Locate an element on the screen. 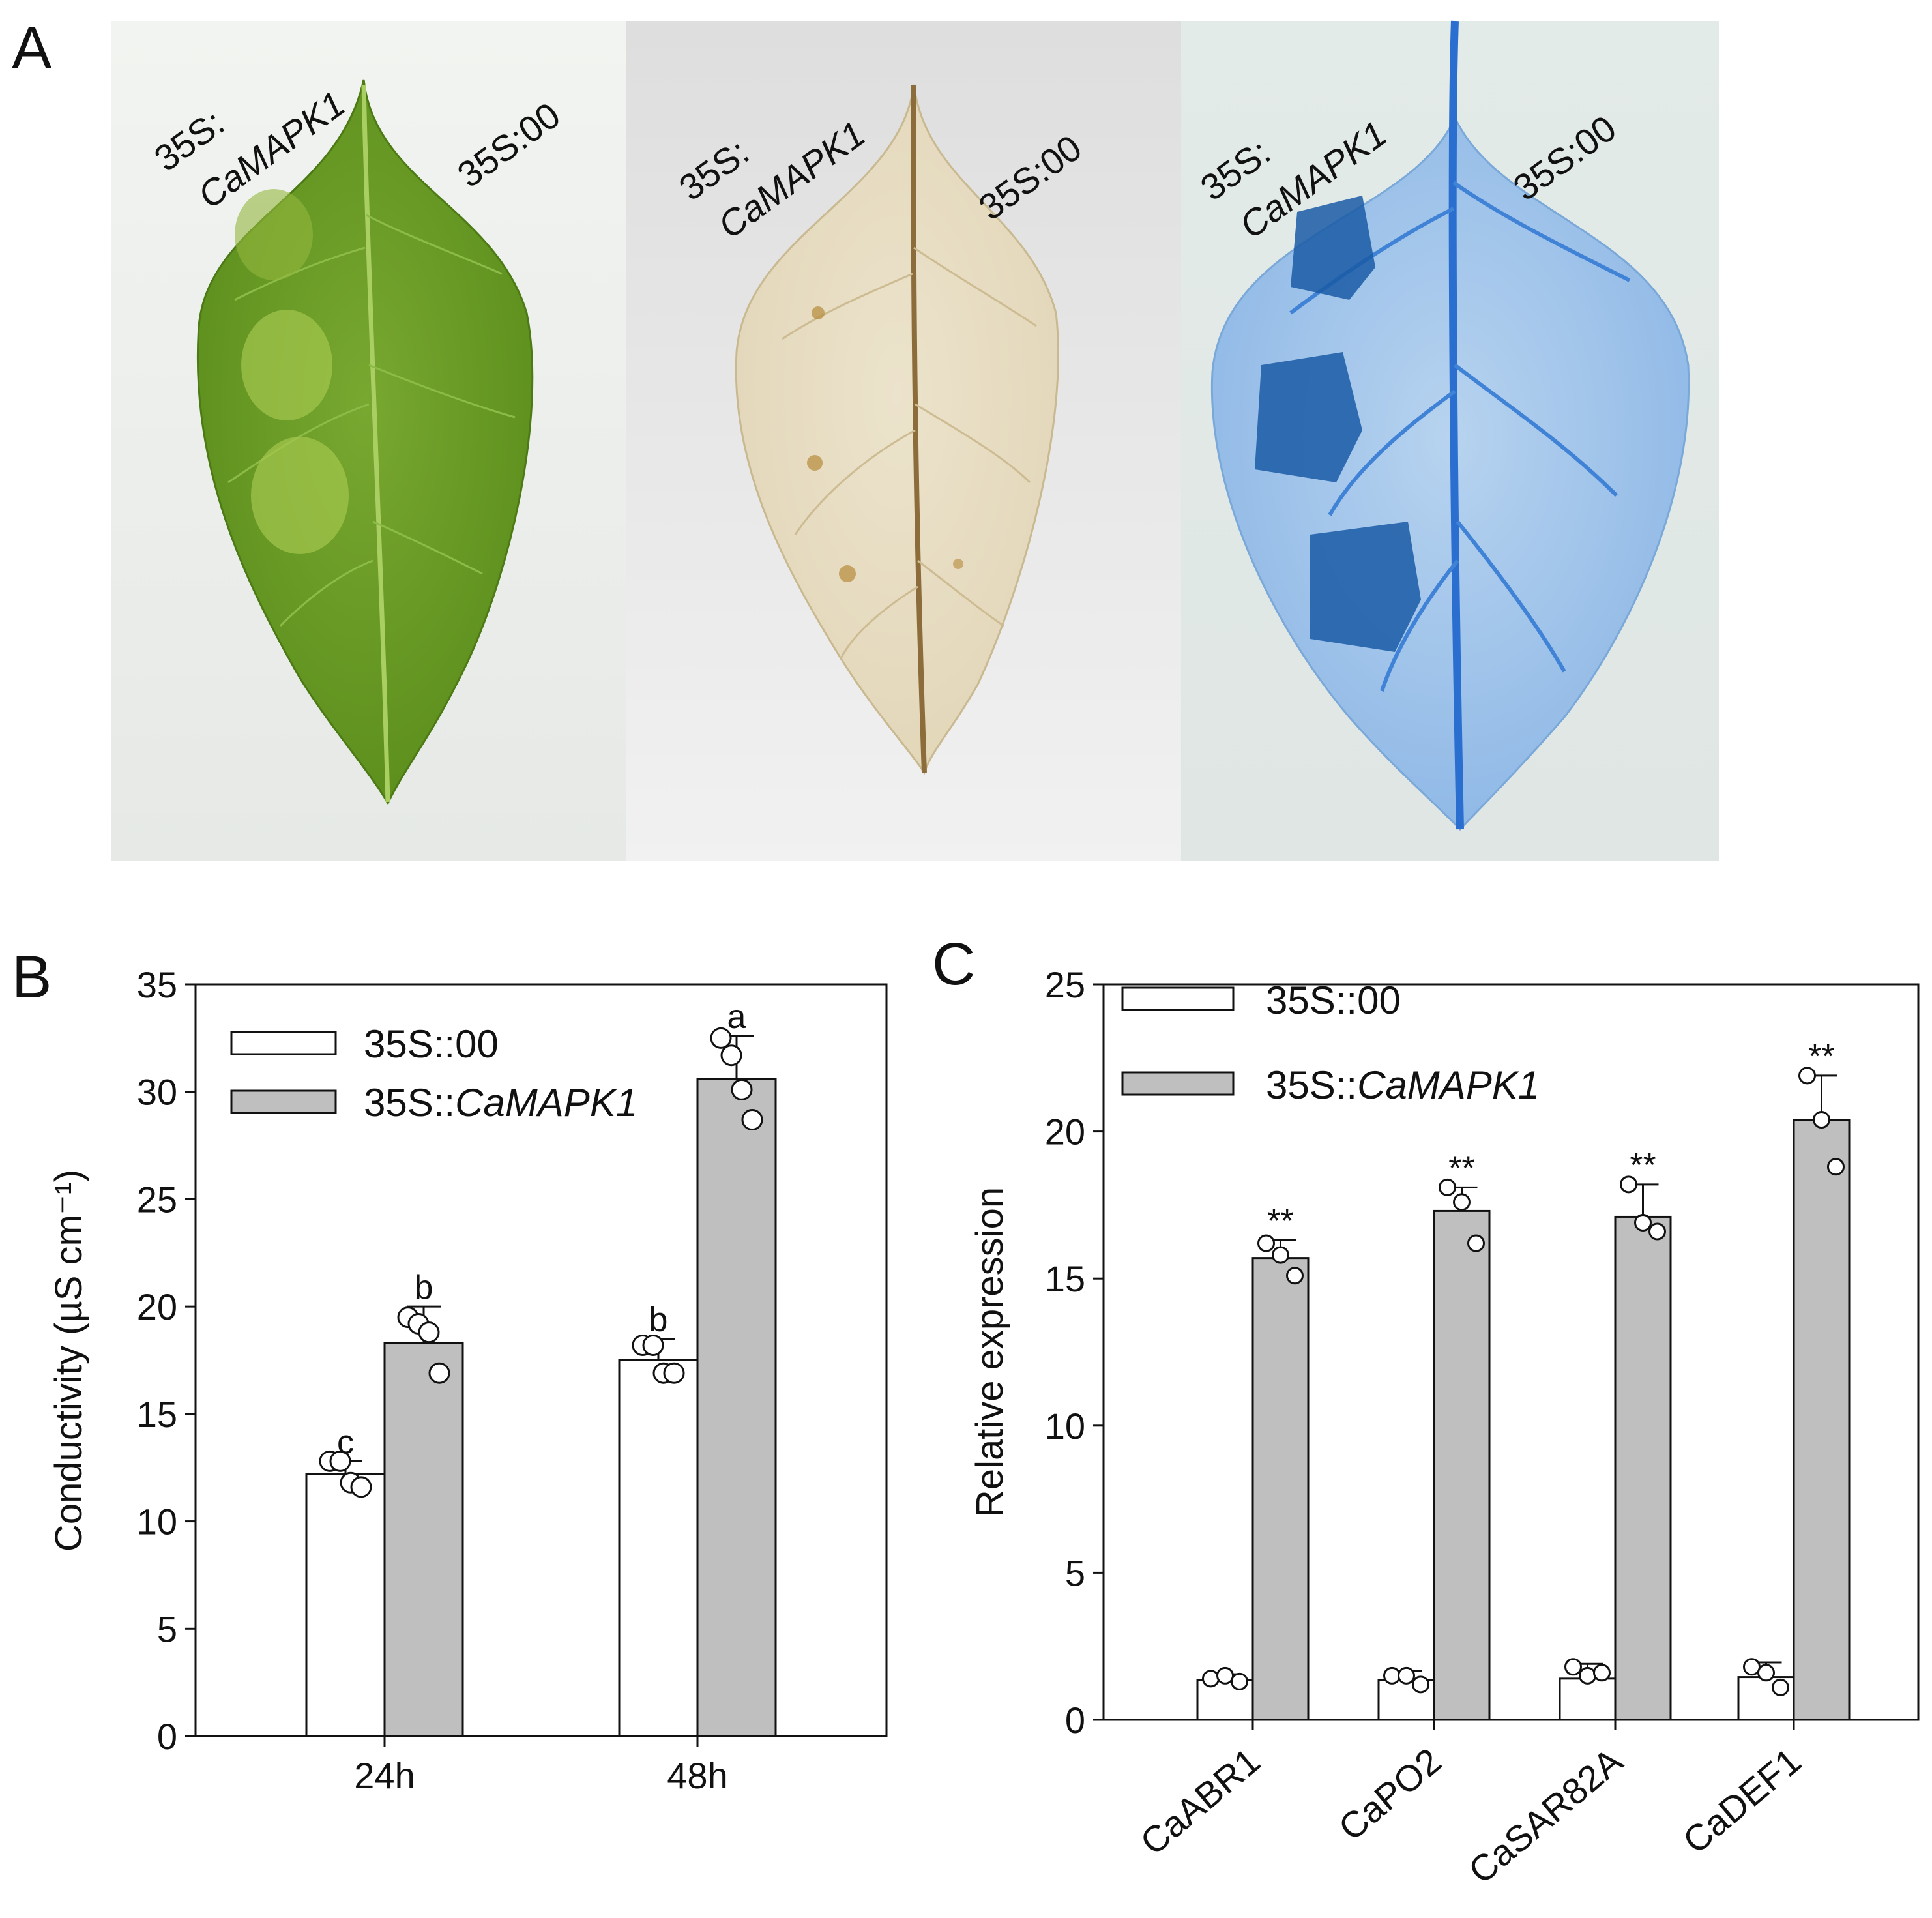 This screenshot has height=1918, width=1932. leaf-photo-trypan: 35S: CaMAPK1 35S:00 is located at coordinates (1450, 440).